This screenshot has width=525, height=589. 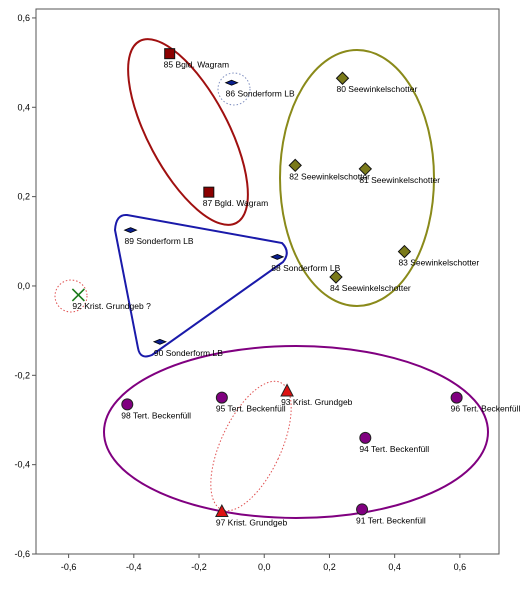 What do you see at coordinates (156, 415) in the screenshot?
I see `point-label: 98 Tert. Beckenfüll` at bounding box center [156, 415].